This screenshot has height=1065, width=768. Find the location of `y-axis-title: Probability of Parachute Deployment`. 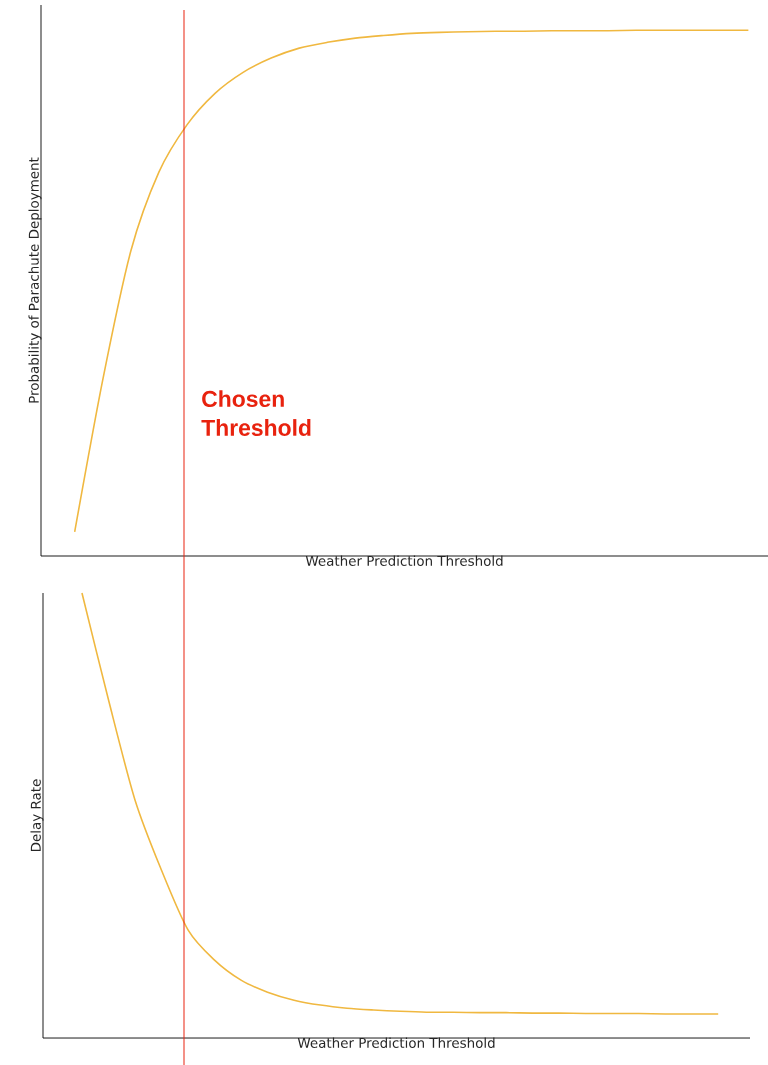

y-axis-title: Probability of Parachute Deployment is located at coordinates (35, 280).